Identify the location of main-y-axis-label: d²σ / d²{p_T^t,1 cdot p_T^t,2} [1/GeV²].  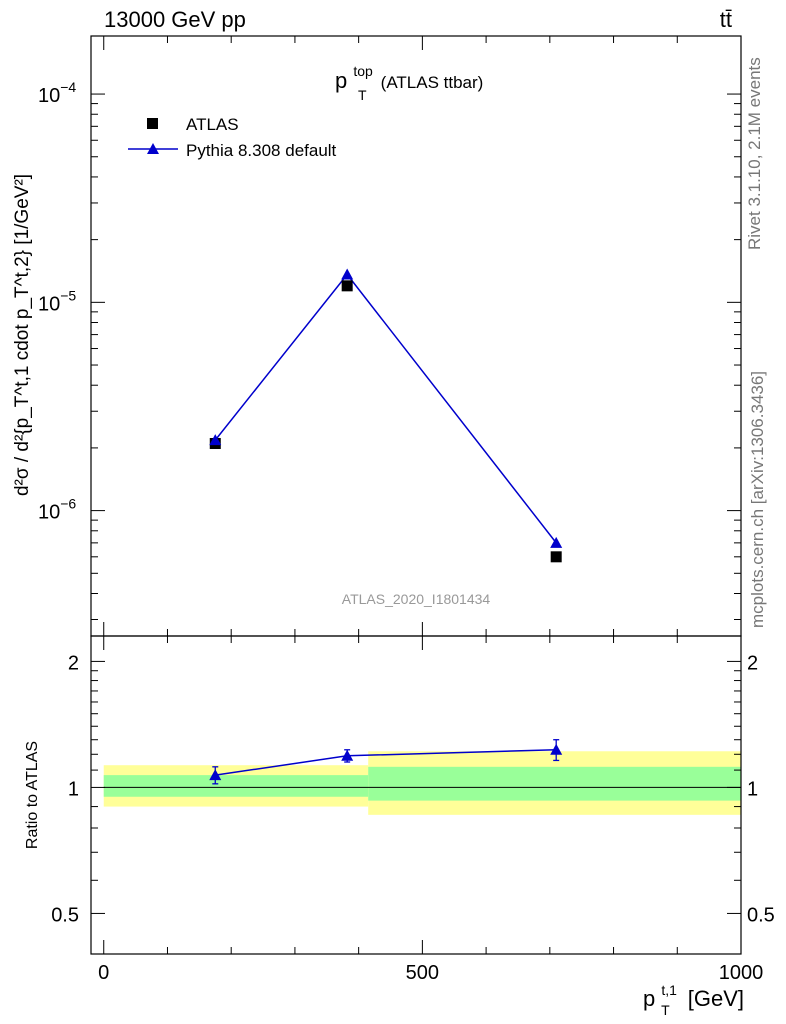
(22, 335).